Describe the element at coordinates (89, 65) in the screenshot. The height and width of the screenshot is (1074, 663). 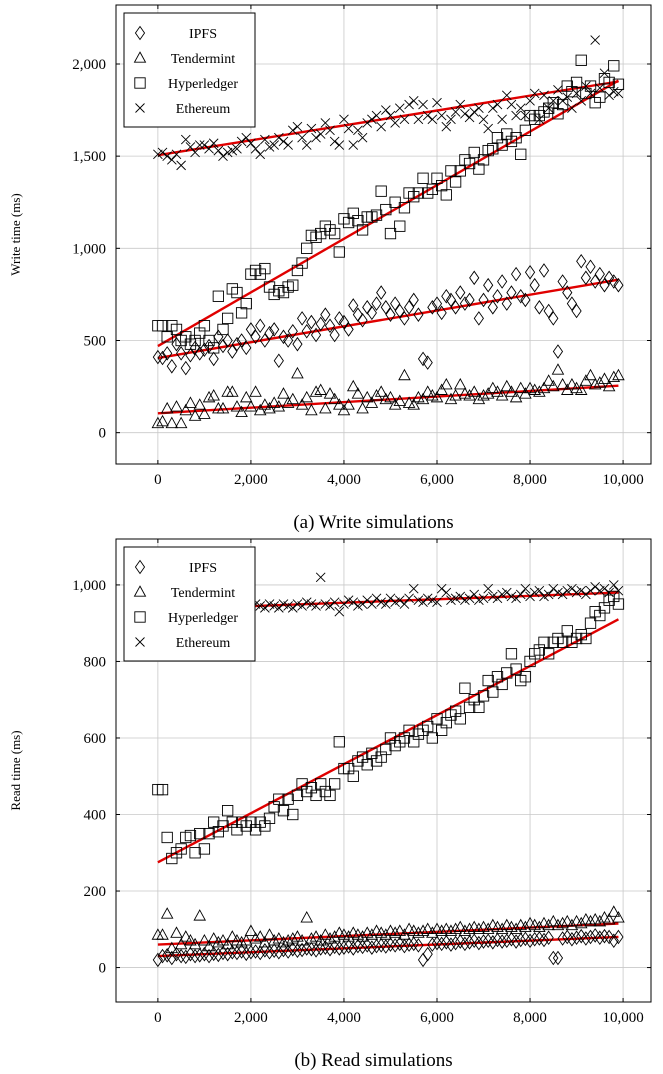
I see `write-ytick-label: 2,000` at that location.